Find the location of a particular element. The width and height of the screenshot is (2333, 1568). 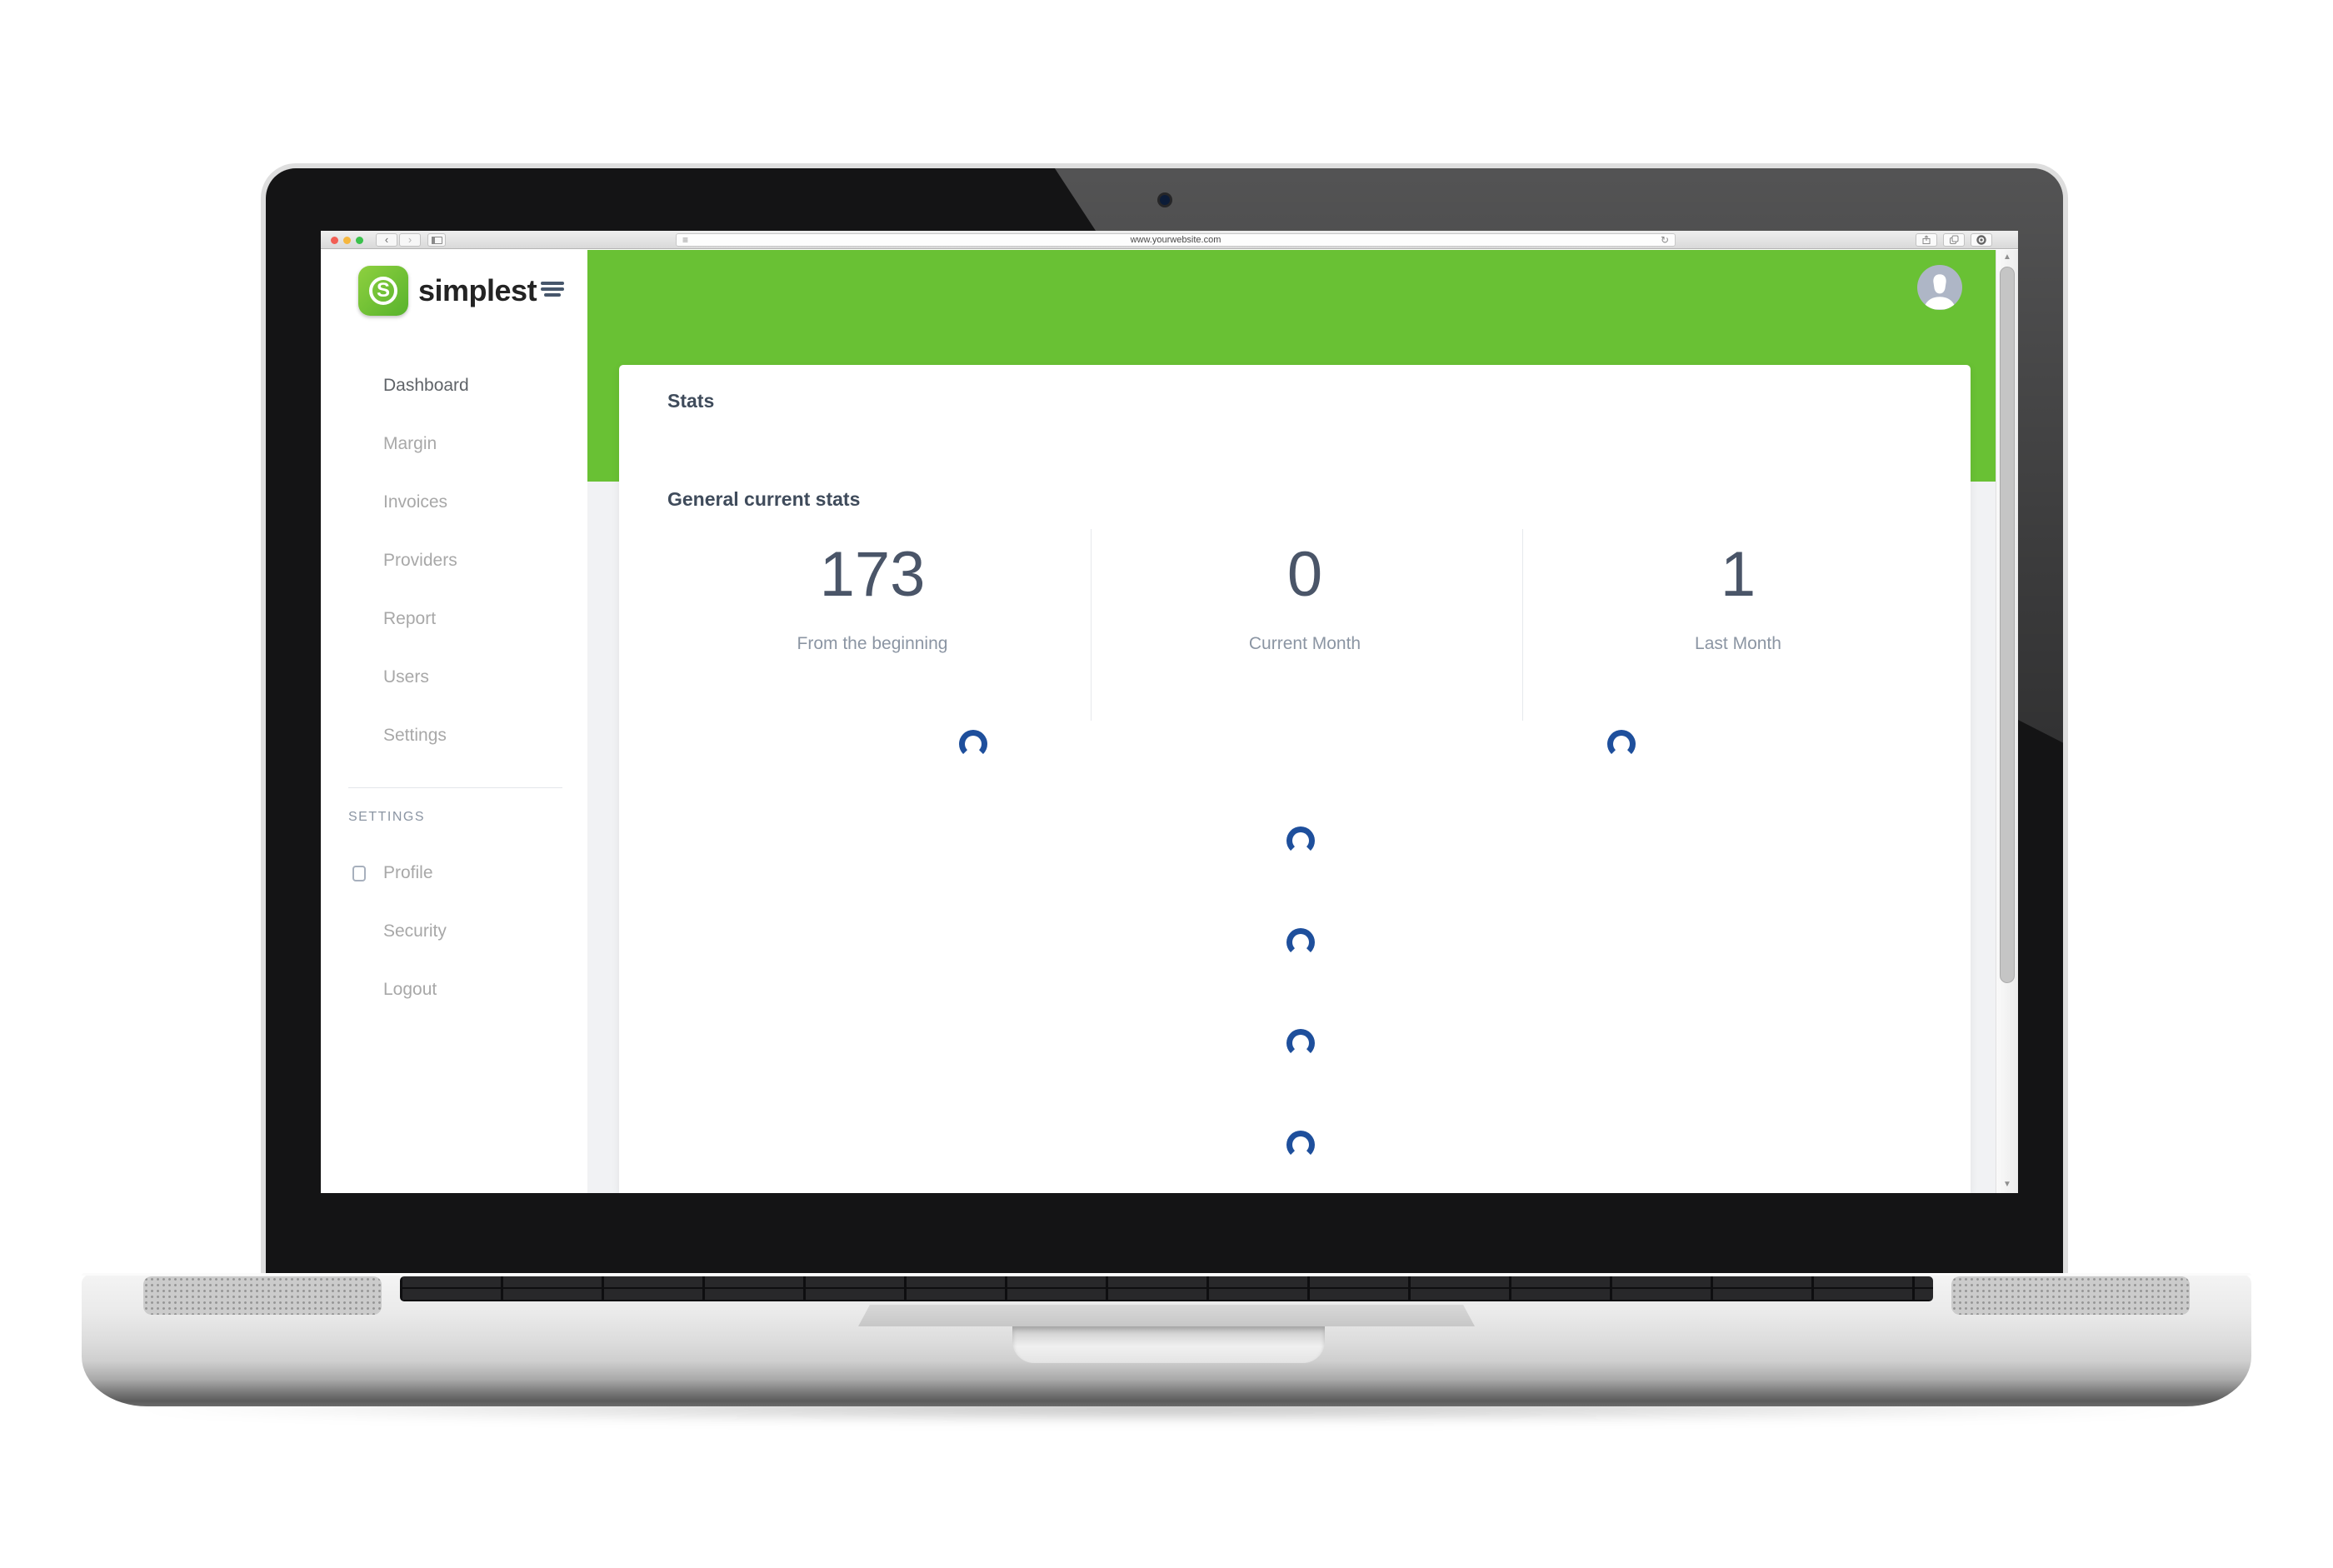

speaker-grille-left is located at coordinates (262, 1295).